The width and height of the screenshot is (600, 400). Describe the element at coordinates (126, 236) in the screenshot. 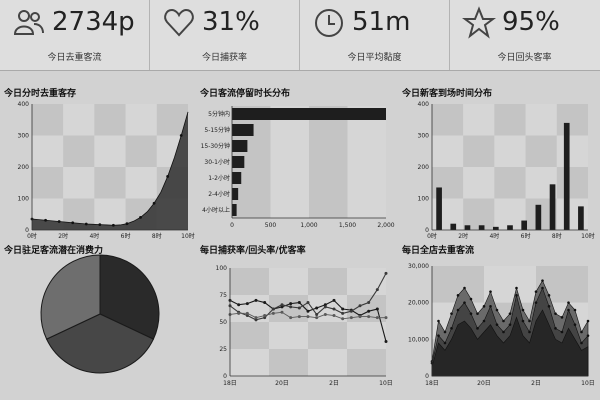

I see `tick-label: 6时` at that location.